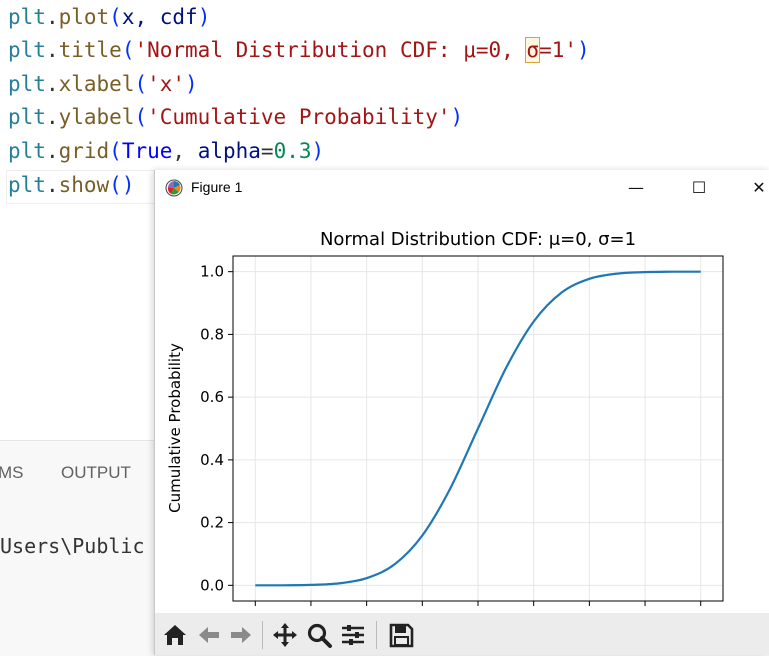  What do you see at coordinates (212, 272) in the screenshot?
I see `y-tick-label: 1.0` at bounding box center [212, 272].